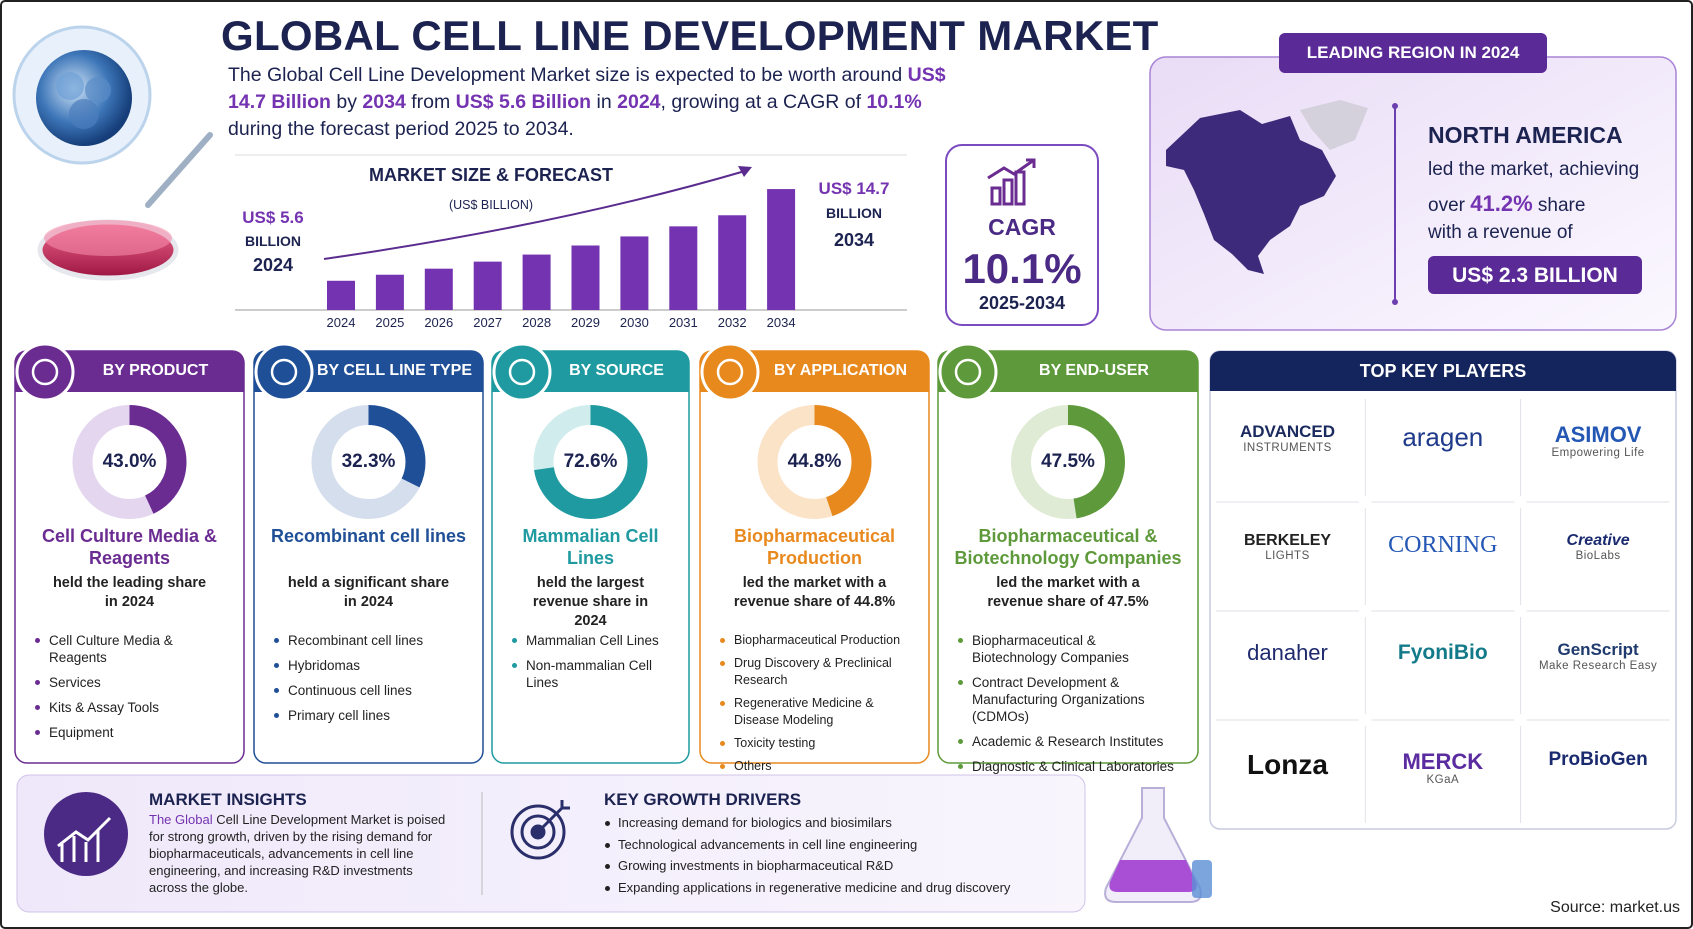 The image size is (1693, 929). I want to click on page-title: GLOBAL CELL LINE DEVELOPMENT MARKET, so click(690, 35).